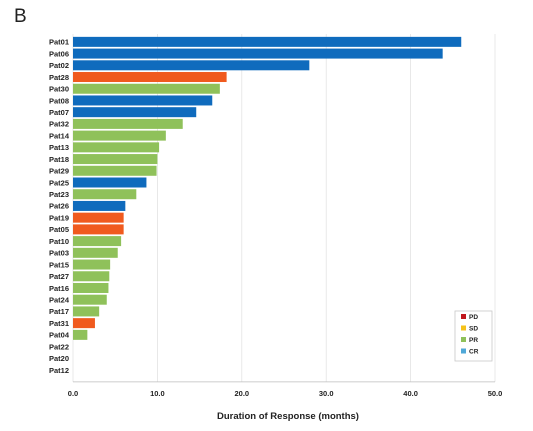  What do you see at coordinates (59, 77) in the screenshot?
I see `category-label: Pat28` at bounding box center [59, 77].